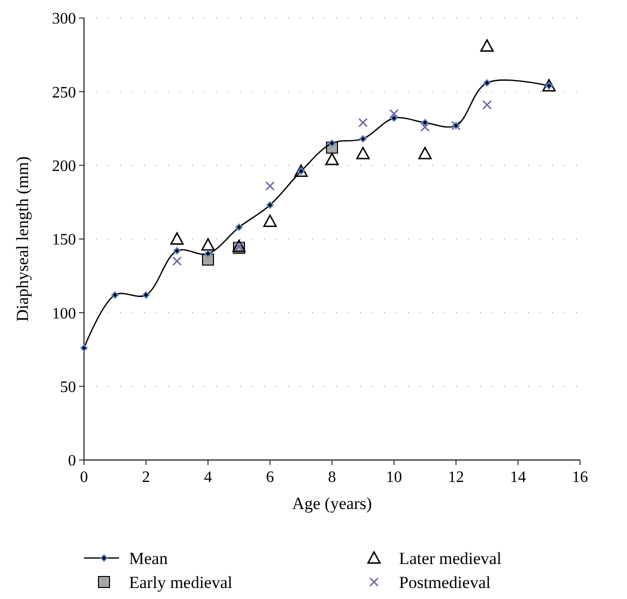  I want to click on y-tick-label: 150, so click(64, 240).